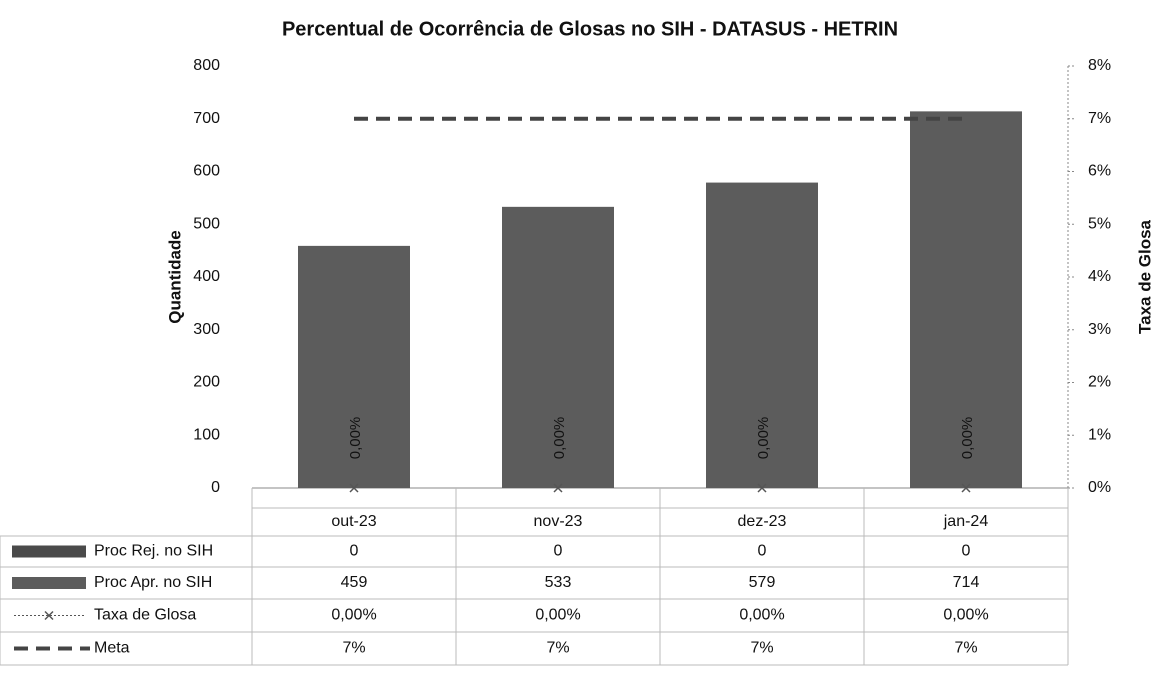 The image size is (1155, 683). I want to click on y2-tick-label: 6%, so click(1099, 171).